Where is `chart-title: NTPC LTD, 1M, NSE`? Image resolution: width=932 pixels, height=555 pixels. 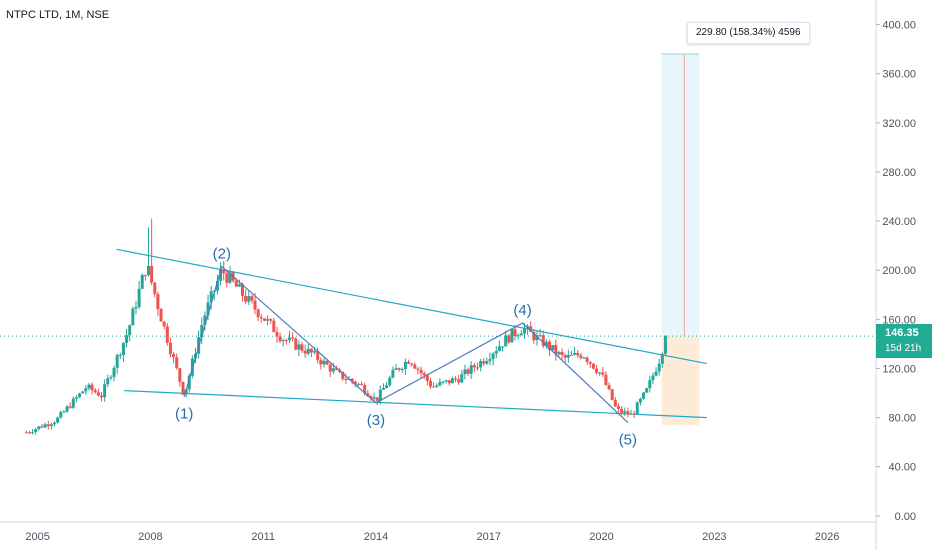 chart-title: NTPC LTD, 1M, NSE is located at coordinates (58, 15).